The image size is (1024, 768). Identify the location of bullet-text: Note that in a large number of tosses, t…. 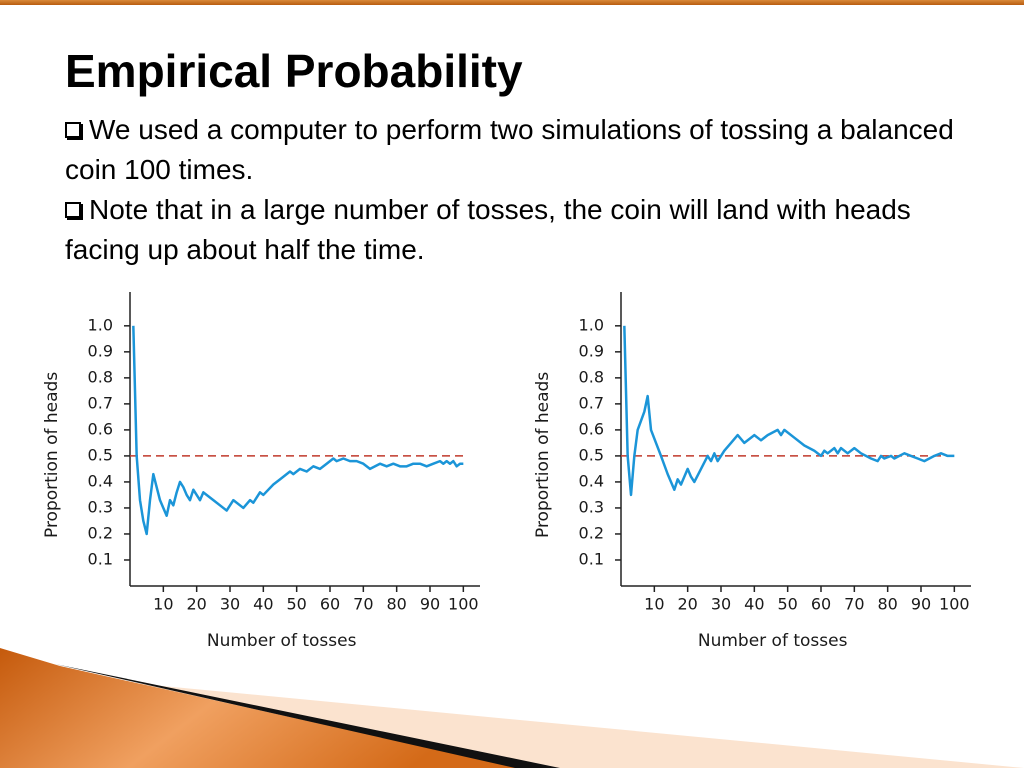
(488, 229).